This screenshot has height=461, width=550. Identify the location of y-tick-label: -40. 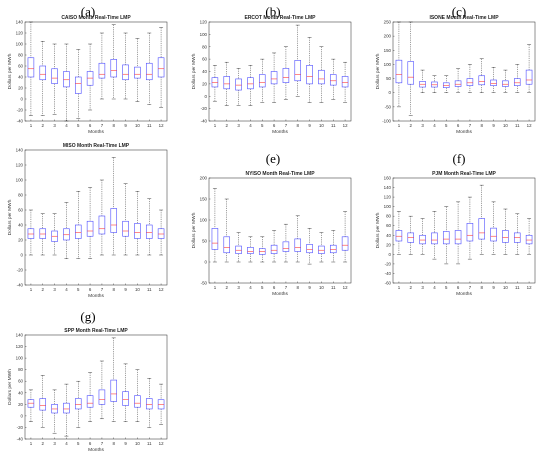
(20, 285).